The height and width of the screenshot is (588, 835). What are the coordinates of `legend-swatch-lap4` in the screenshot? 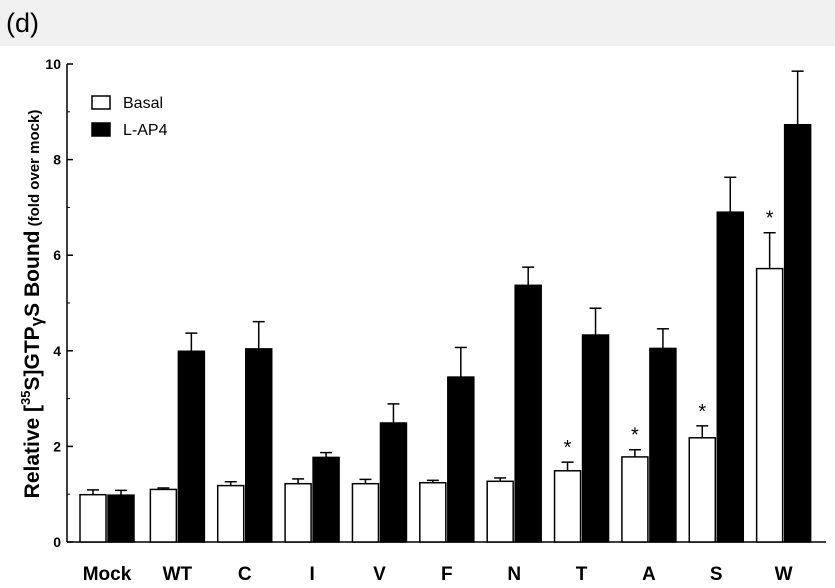 It's located at (101, 129).